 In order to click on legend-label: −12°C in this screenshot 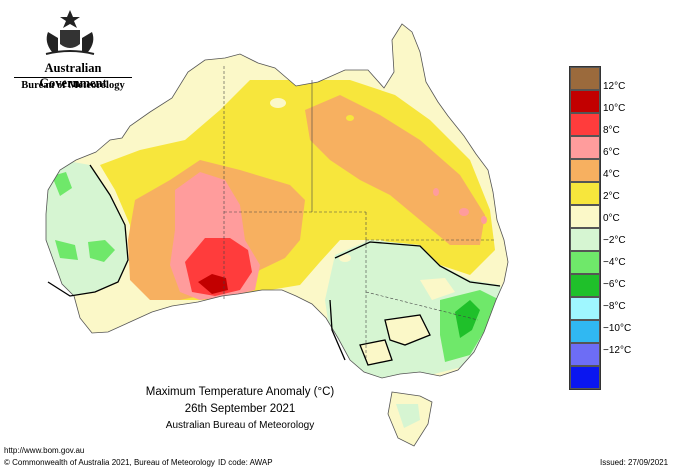, I will do `click(617, 350)`.